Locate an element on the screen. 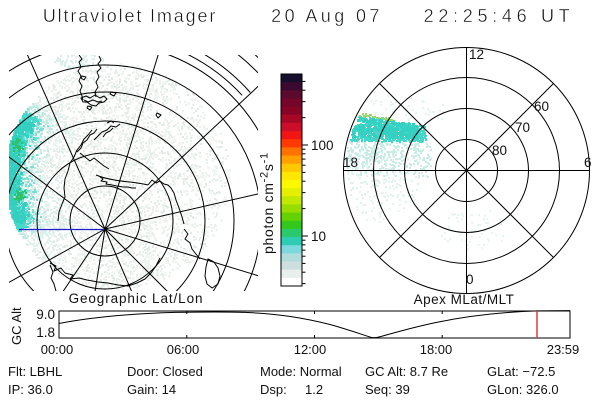 The width and height of the screenshot is (600, 405). svg-text: 18 is located at coordinates (350, 162).